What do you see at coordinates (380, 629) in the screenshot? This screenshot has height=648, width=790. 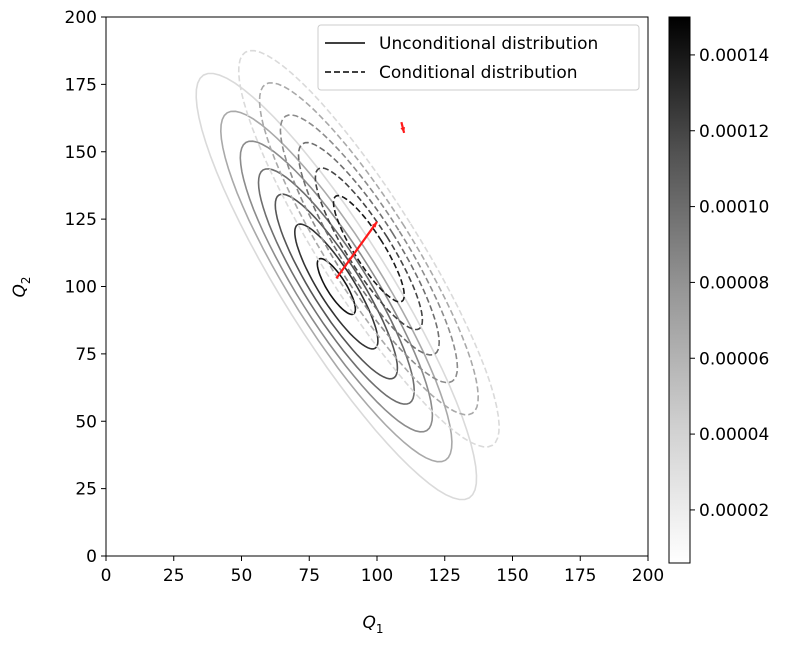 I see `x-axis-label-sub: 1` at bounding box center [380, 629].